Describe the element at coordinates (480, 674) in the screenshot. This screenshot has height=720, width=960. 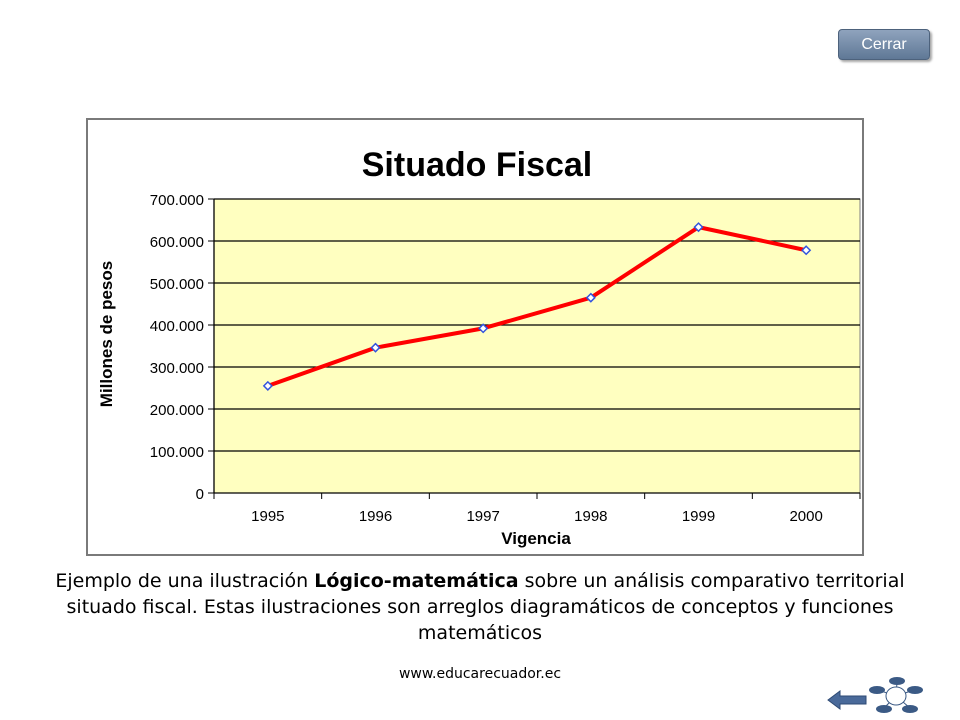
I see `site-url: www.educarecuador.ec` at that location.